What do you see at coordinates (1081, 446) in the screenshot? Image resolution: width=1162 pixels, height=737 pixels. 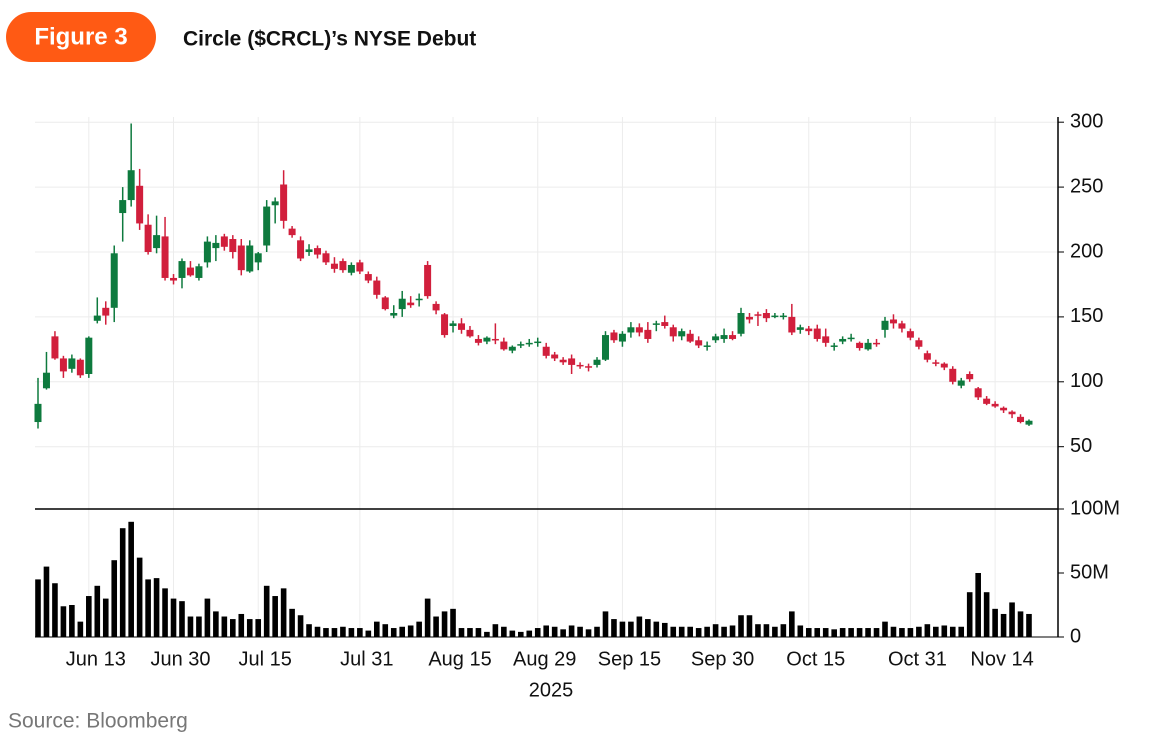 I see `y-tick-label: 50` at bounding box center [1081, 446].